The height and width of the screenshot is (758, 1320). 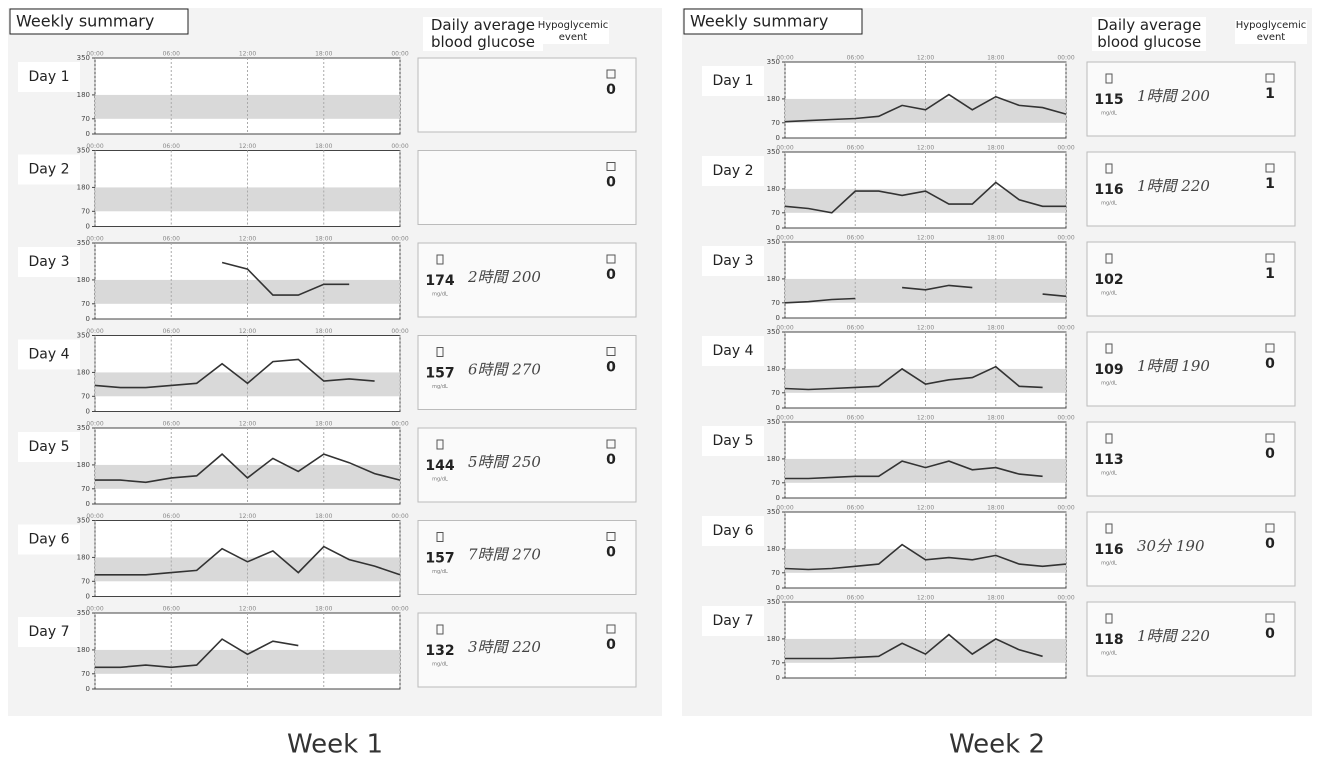 I want to click on day-label: Day 6, so click(x=732, y=531).